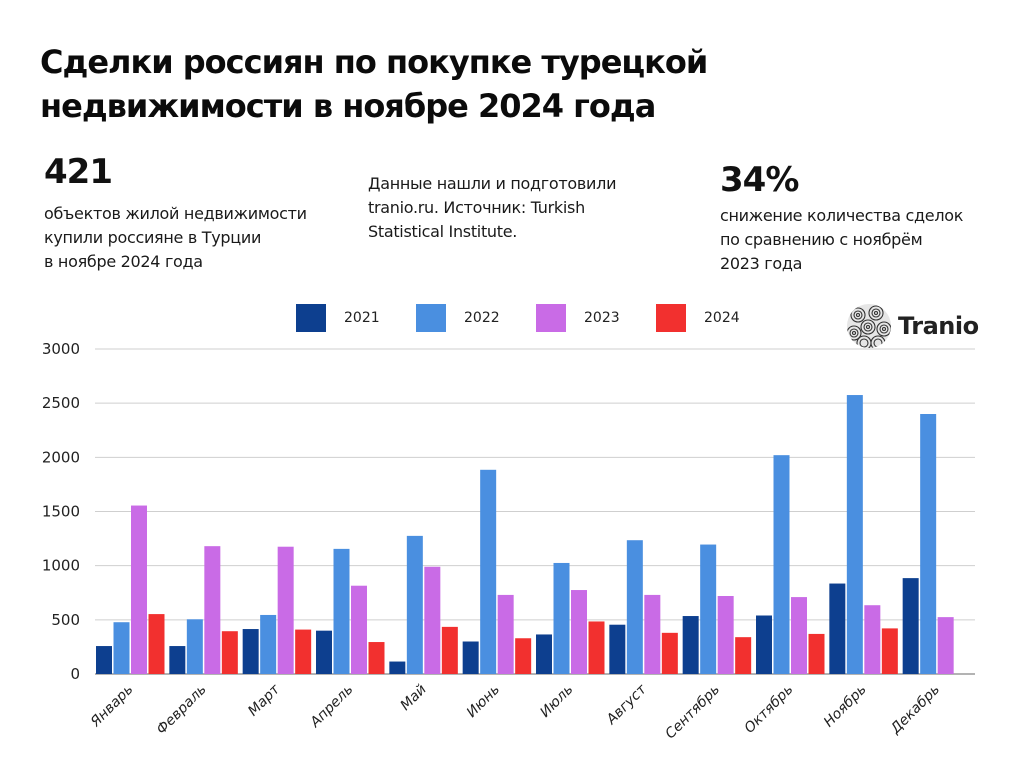  Describe the element at coordinates (626, 704) in the screenshot. I see `x-tick-label: Август` at that location.